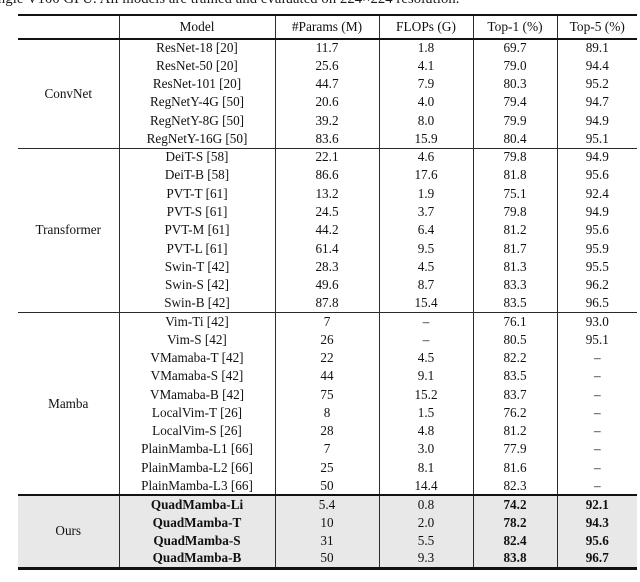 The height and width of the screenshot is (582, 640). I want to click on model-cell: QuadMamba-B, so click(196, 559).